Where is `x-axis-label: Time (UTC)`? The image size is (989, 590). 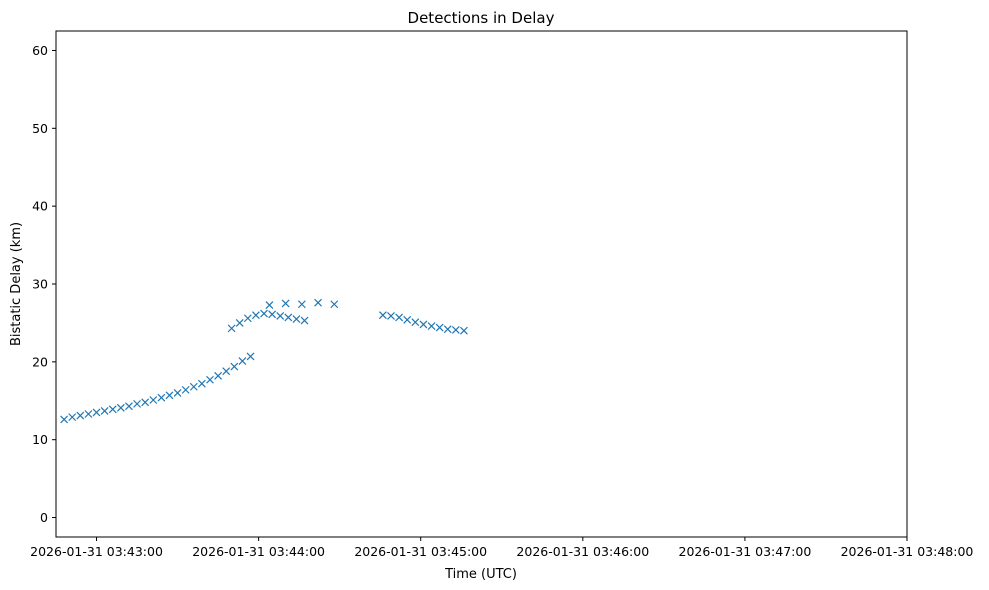 x-axis-label: Time (UTC) is located at coordinates (480, 574).